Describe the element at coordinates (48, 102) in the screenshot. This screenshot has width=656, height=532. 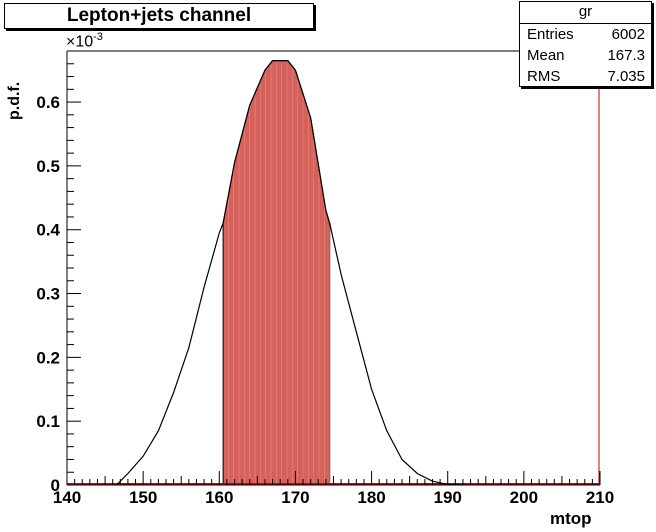
I see `y-tick-label: 0.6` at that location.